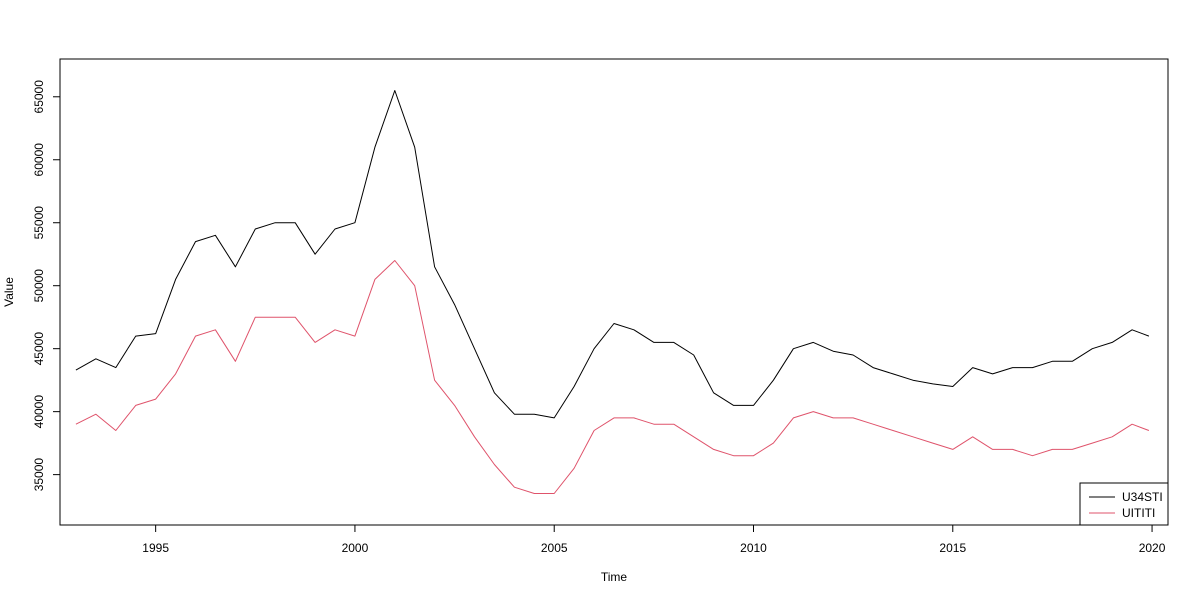 The width and height of the screenshot is (1200, 600). I want to click on y-tick-label: 65000, so click(39, 97).